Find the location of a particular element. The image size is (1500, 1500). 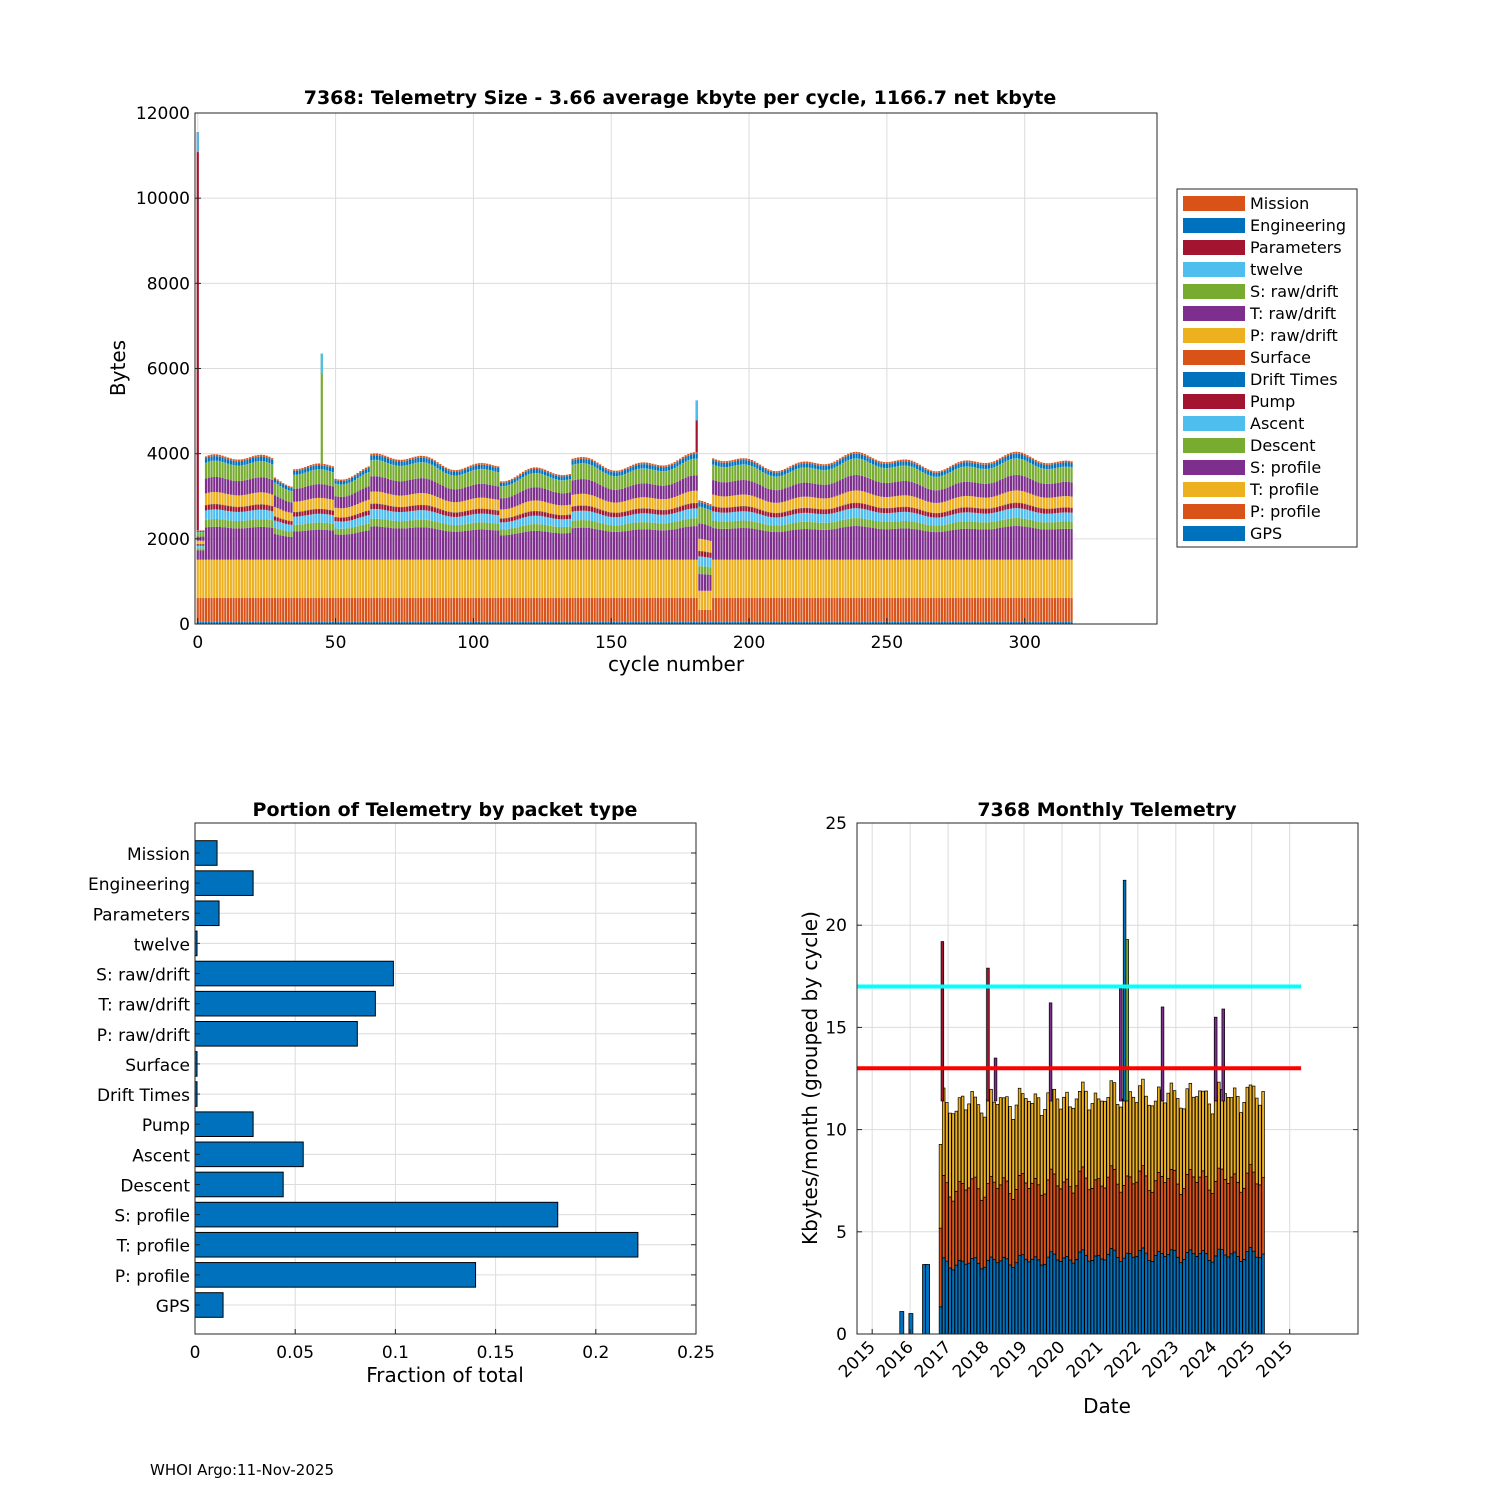

chart1-spike-segment is located at coordinates (321, 408).